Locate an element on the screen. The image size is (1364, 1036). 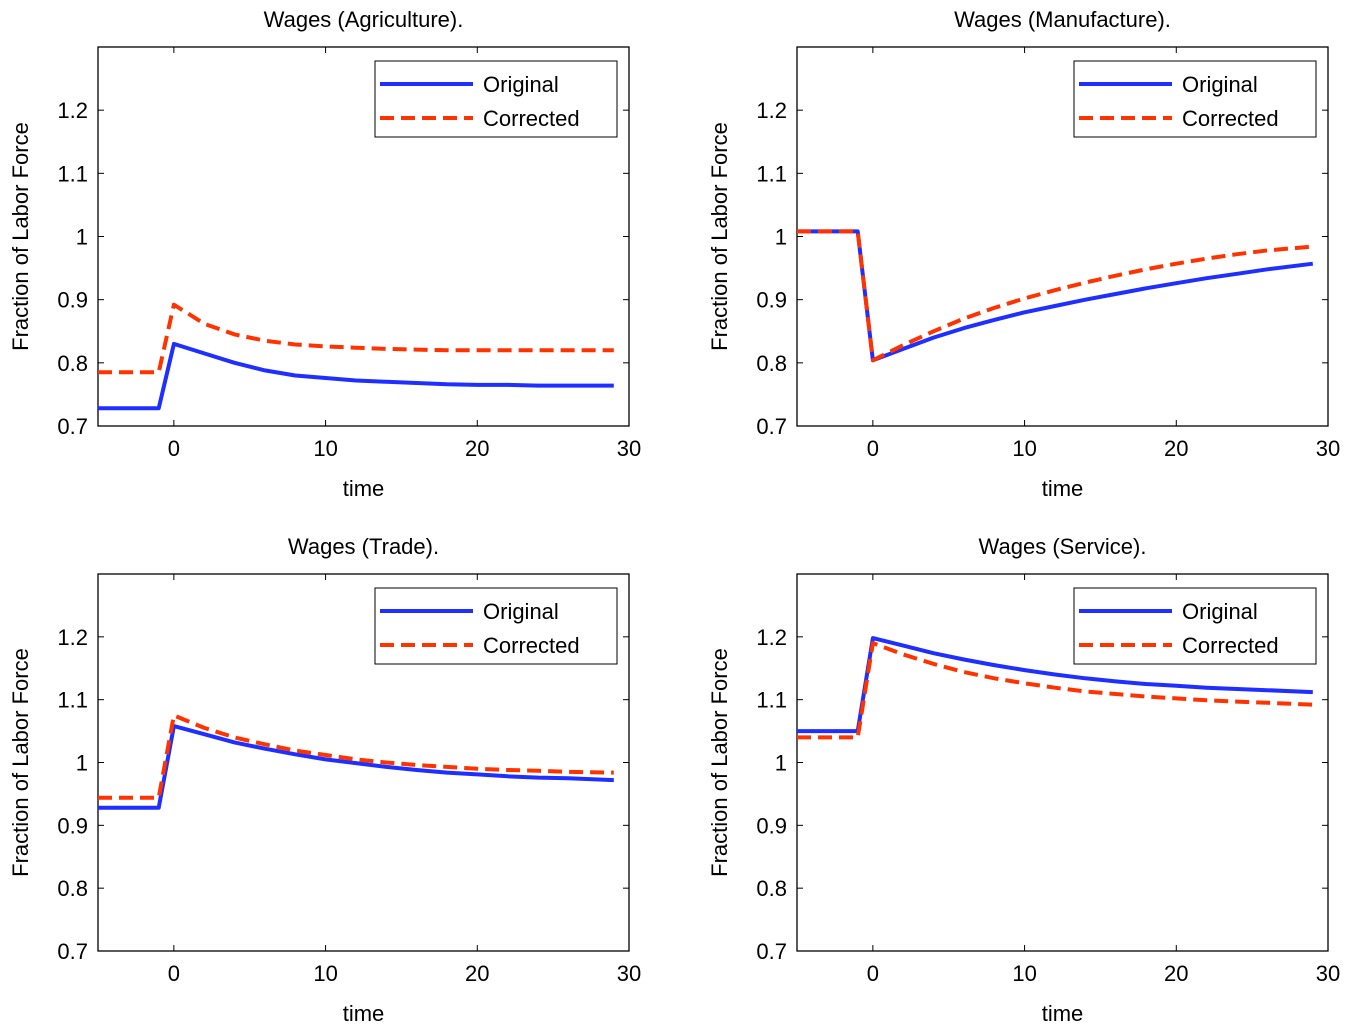
chart-title: Wages (Service). is located at coordinates (1063, 546).